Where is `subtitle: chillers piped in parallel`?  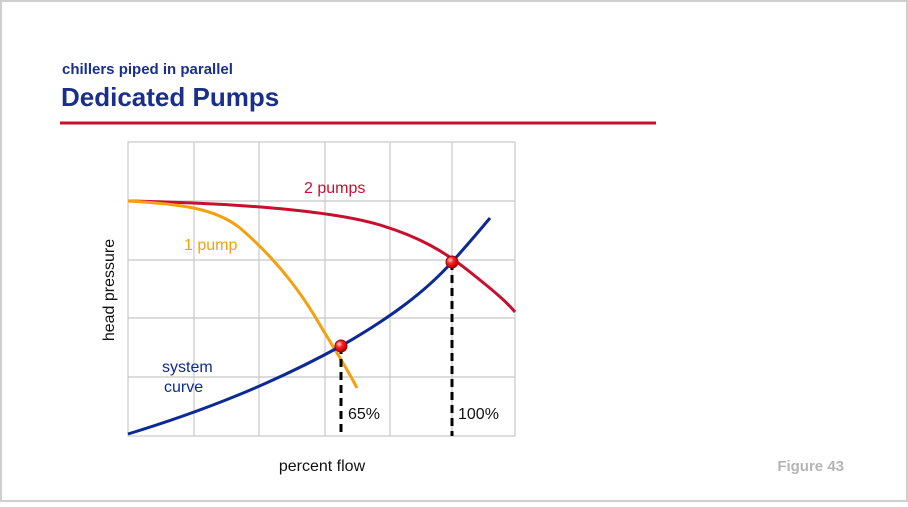 subtitle: chillers piped in parallel is located at coordinates (147, 69).